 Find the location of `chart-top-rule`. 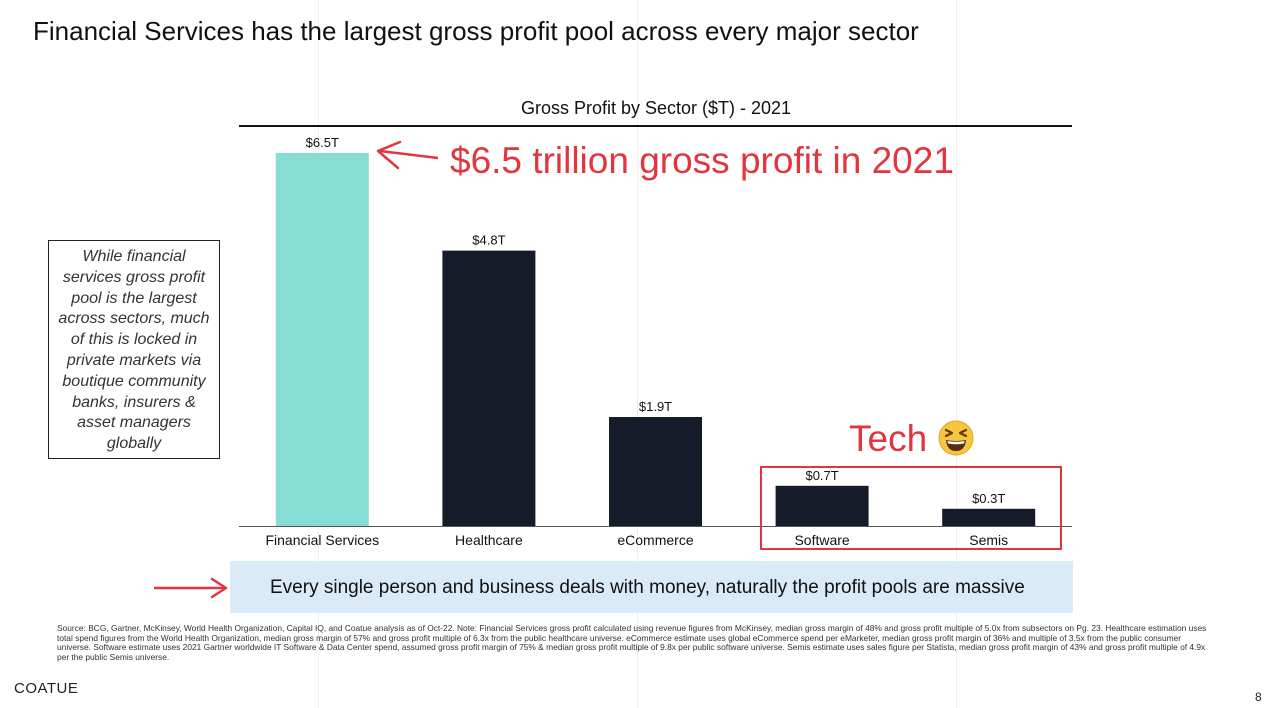

chart-top-rule is located at coordinates (655, 126).